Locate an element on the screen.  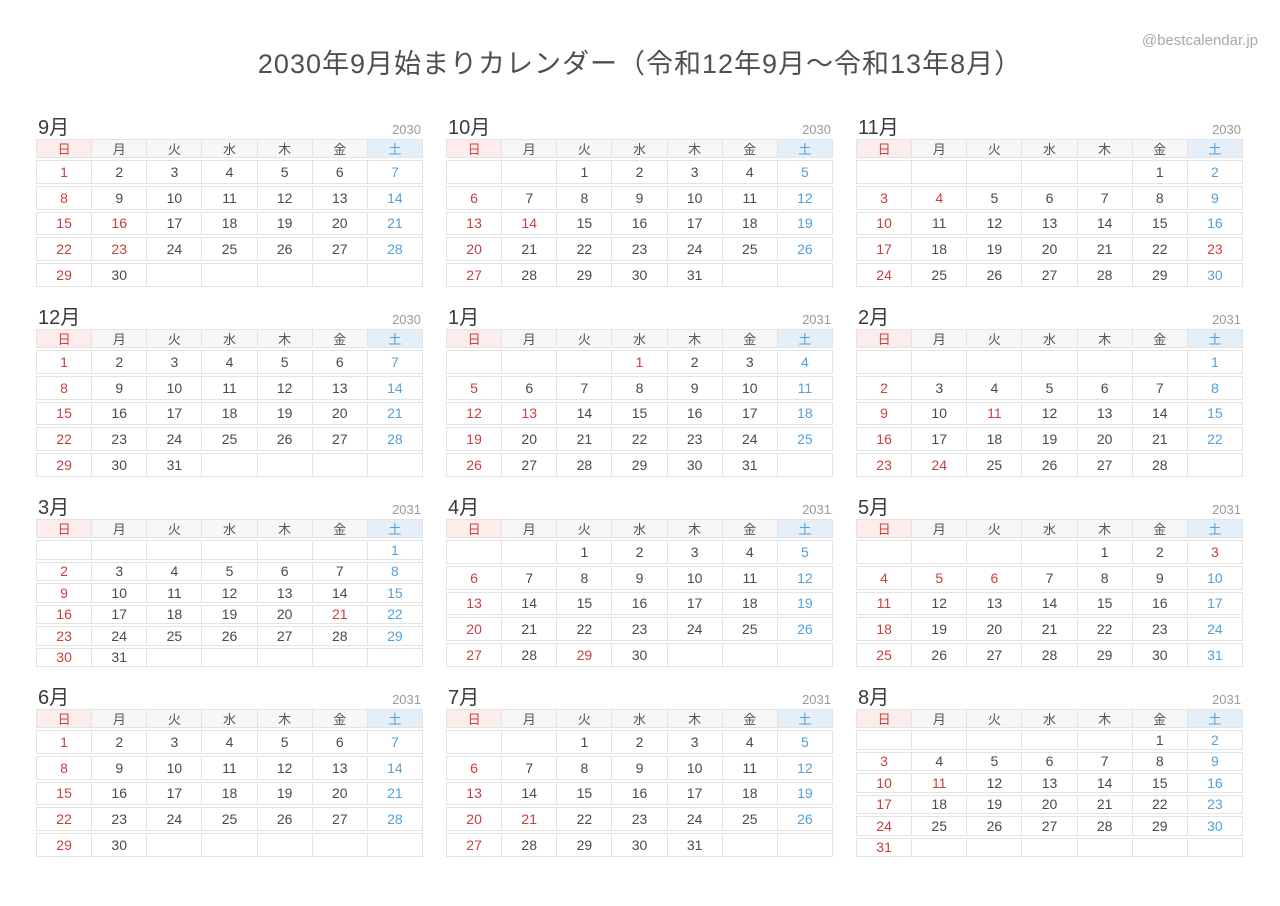
date-cell: 10 is located at coordinates (175, 197).